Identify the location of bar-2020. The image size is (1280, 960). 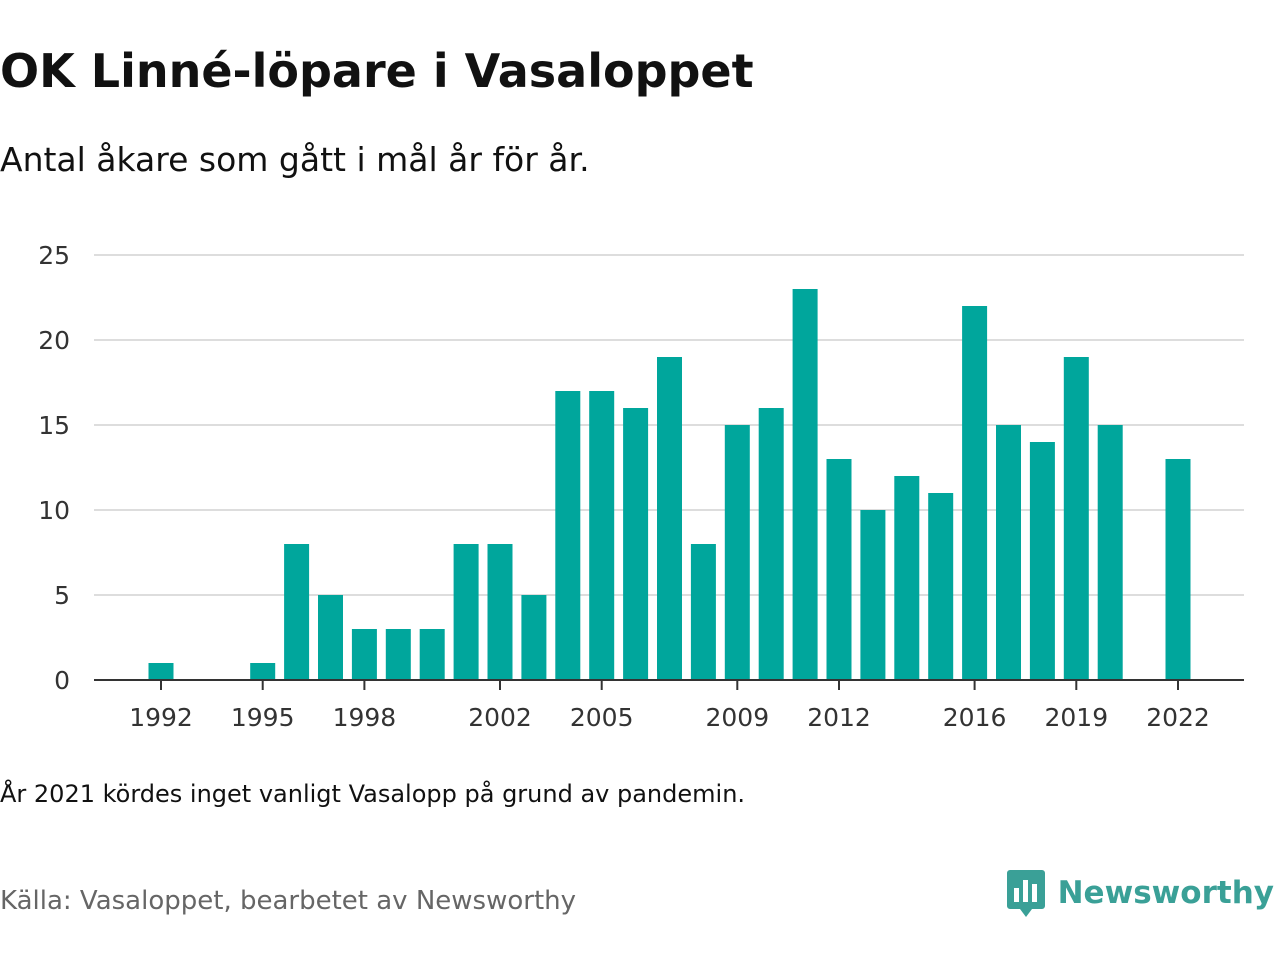
(1110, 552).